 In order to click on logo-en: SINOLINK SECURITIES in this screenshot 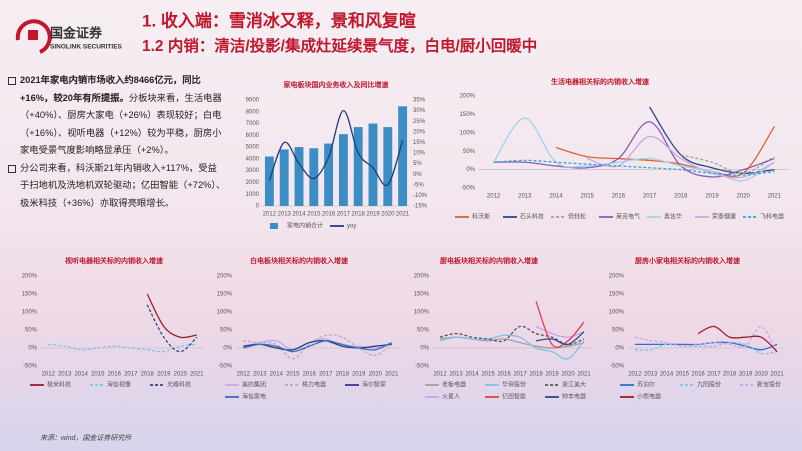, I will do `click(86, 47)`.